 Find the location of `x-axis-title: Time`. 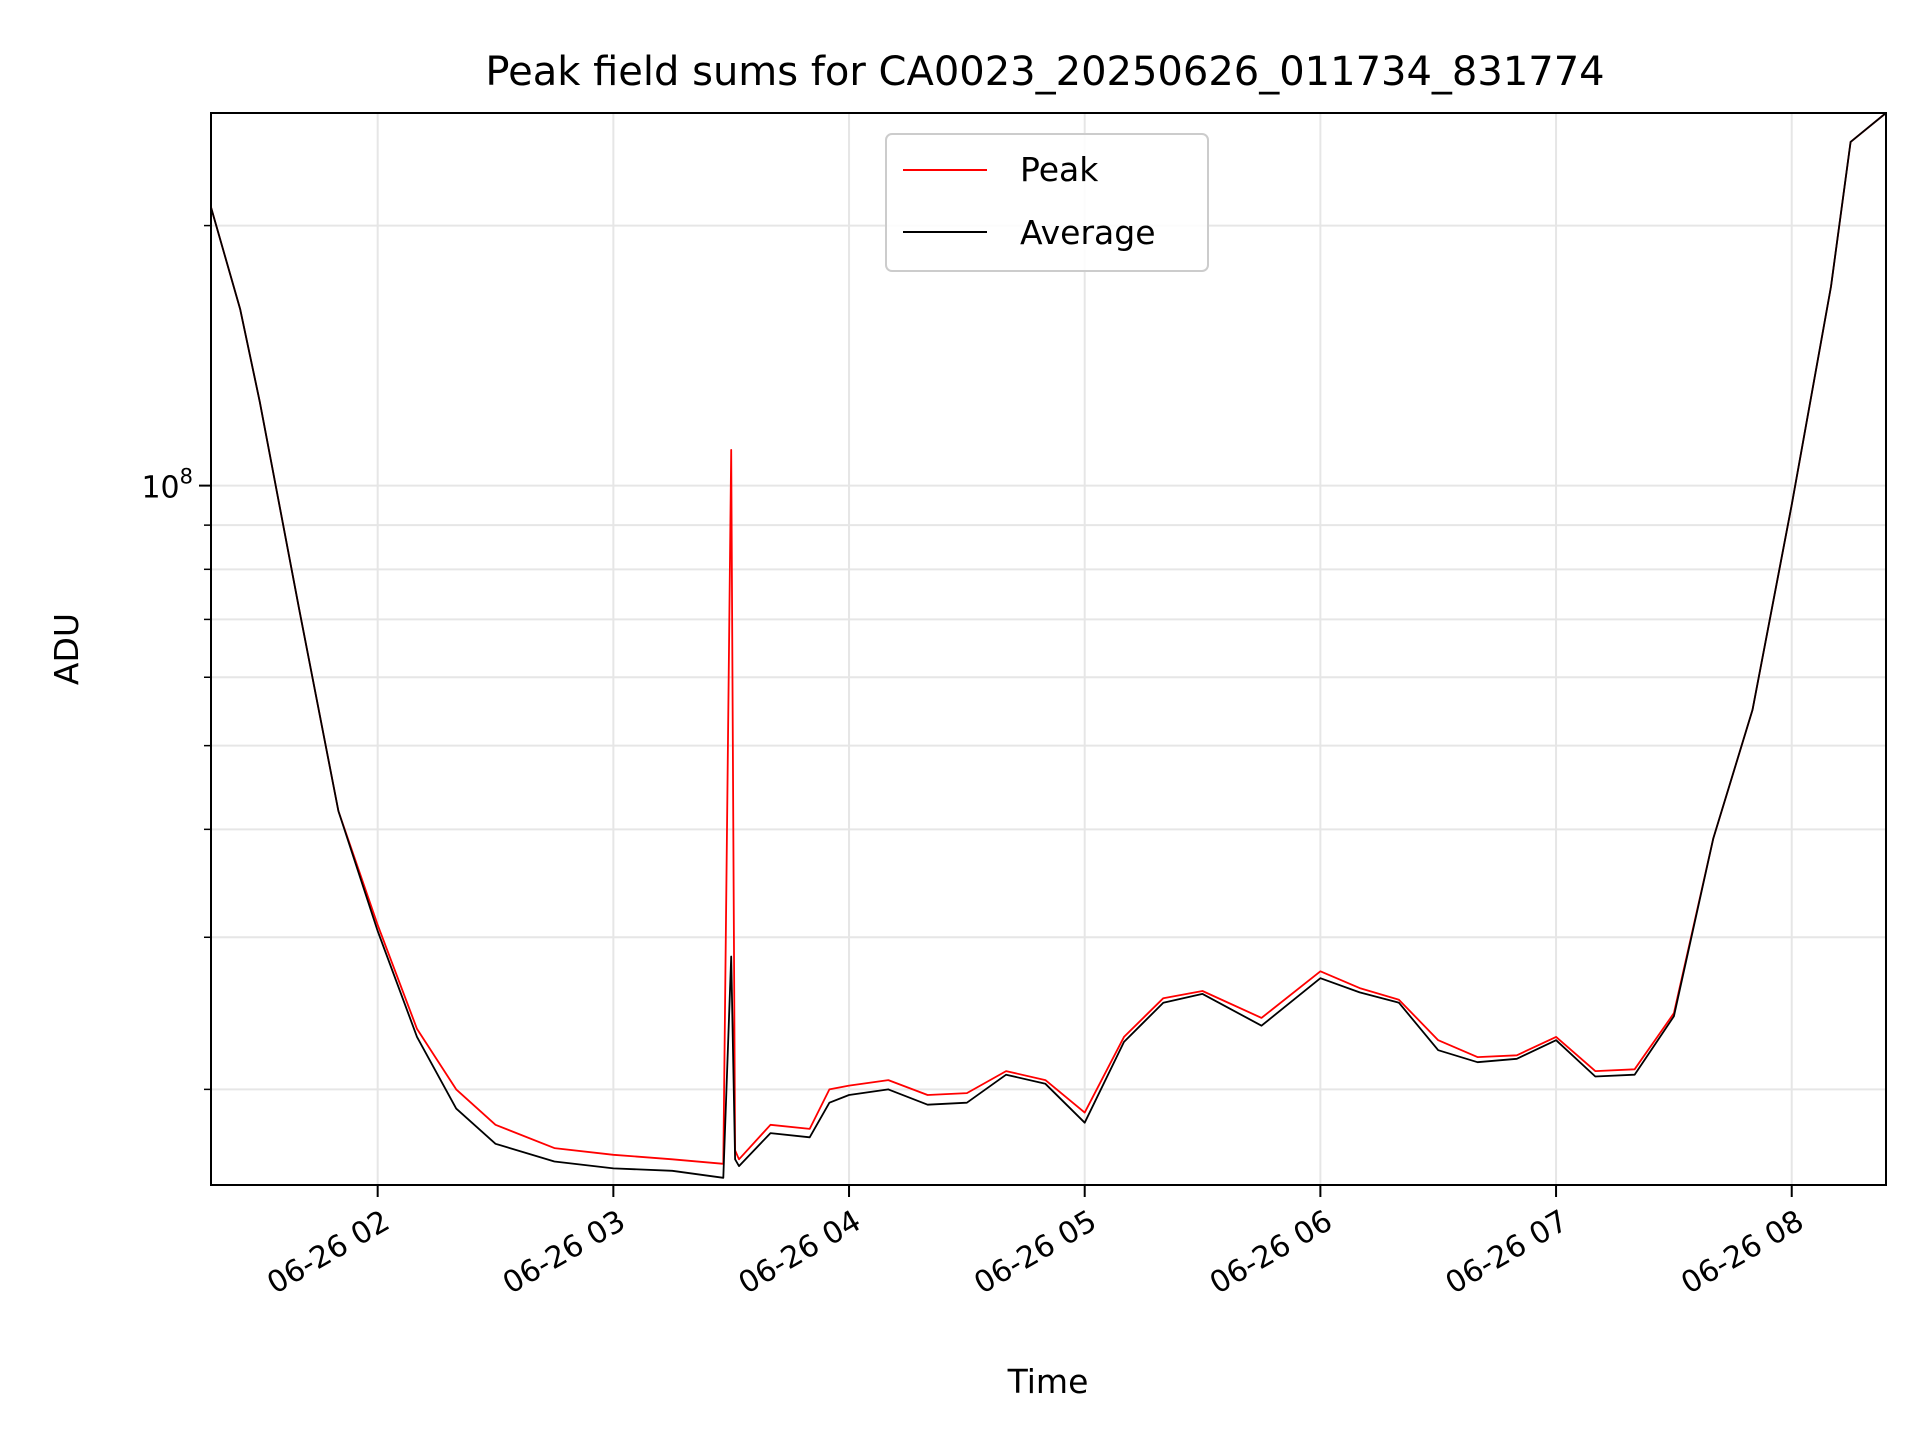

x-axis-title: Time is located at coordinates (1048, 1381).